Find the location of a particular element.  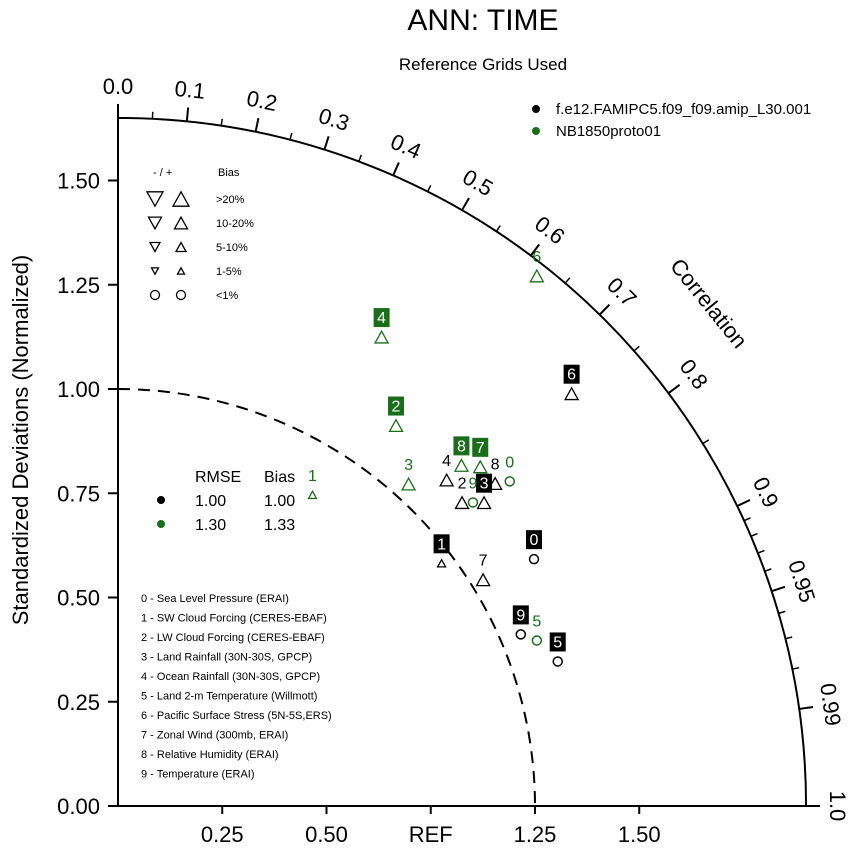

bias-key-row-label: 5-10% is located at coordinates (232, 248).